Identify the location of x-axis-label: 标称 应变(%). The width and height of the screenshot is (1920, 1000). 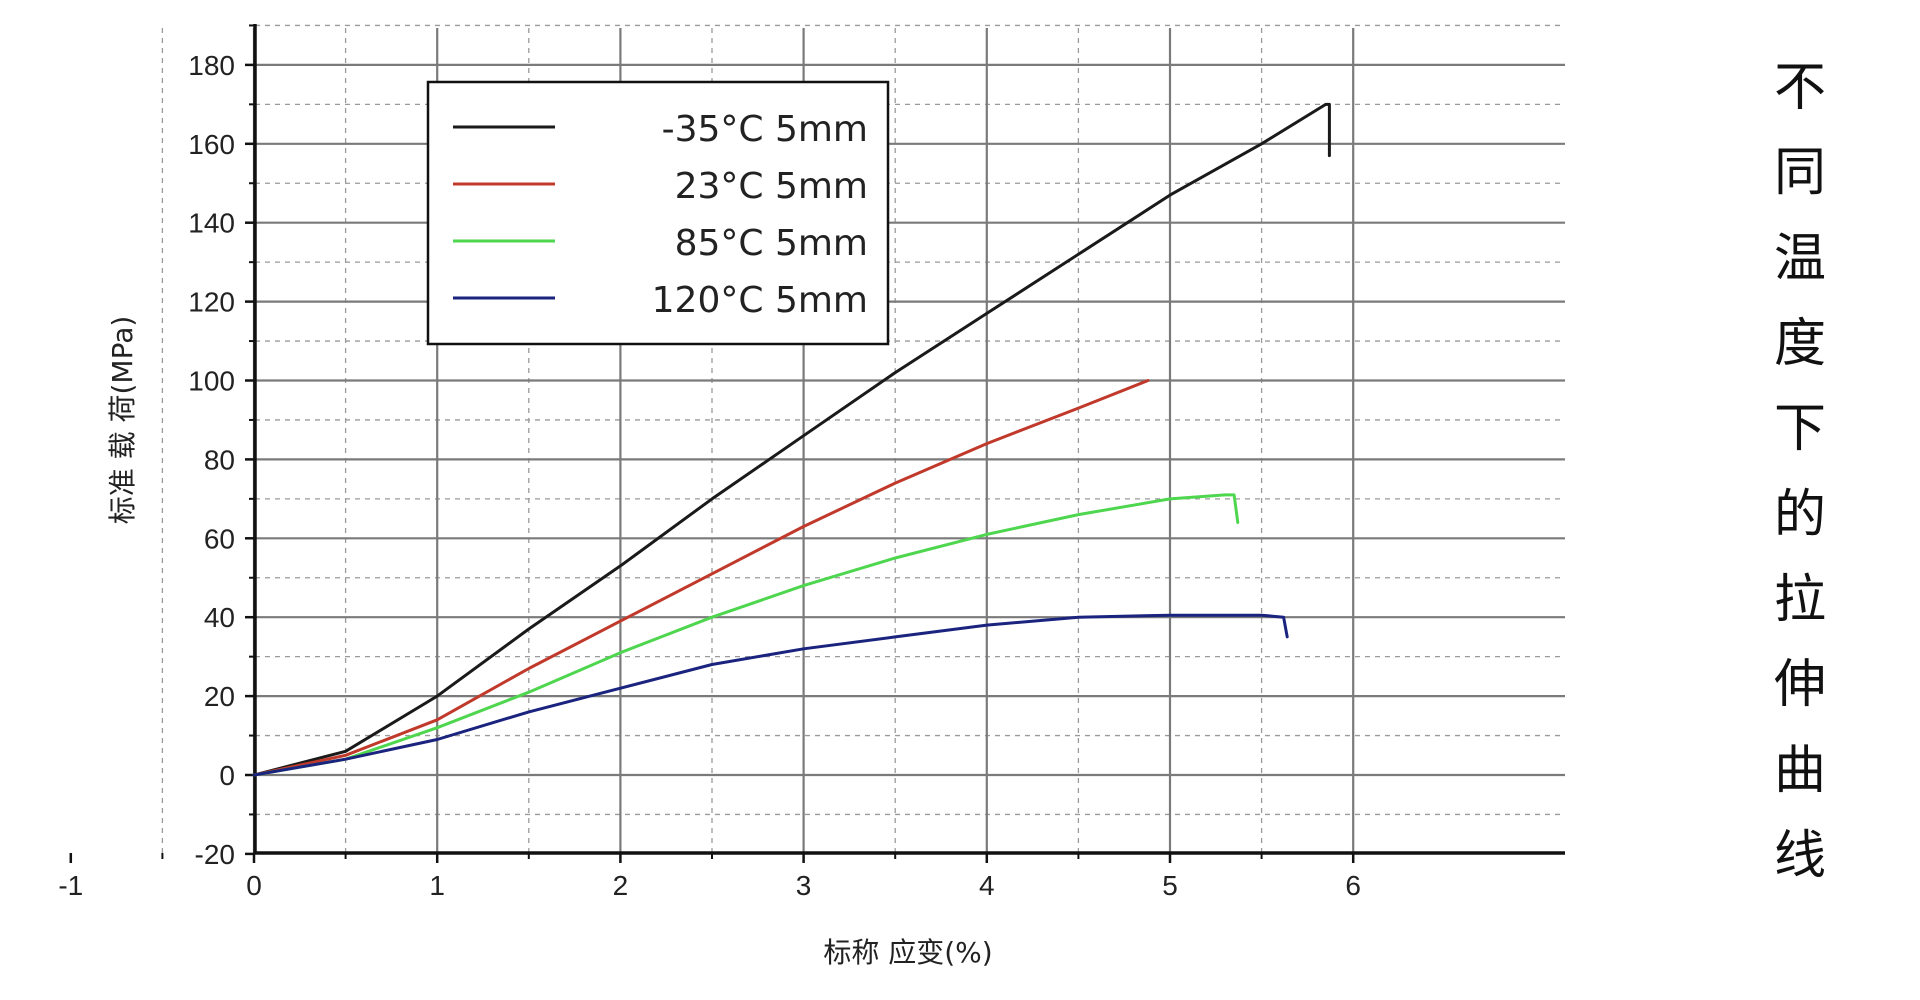
(907, 952).